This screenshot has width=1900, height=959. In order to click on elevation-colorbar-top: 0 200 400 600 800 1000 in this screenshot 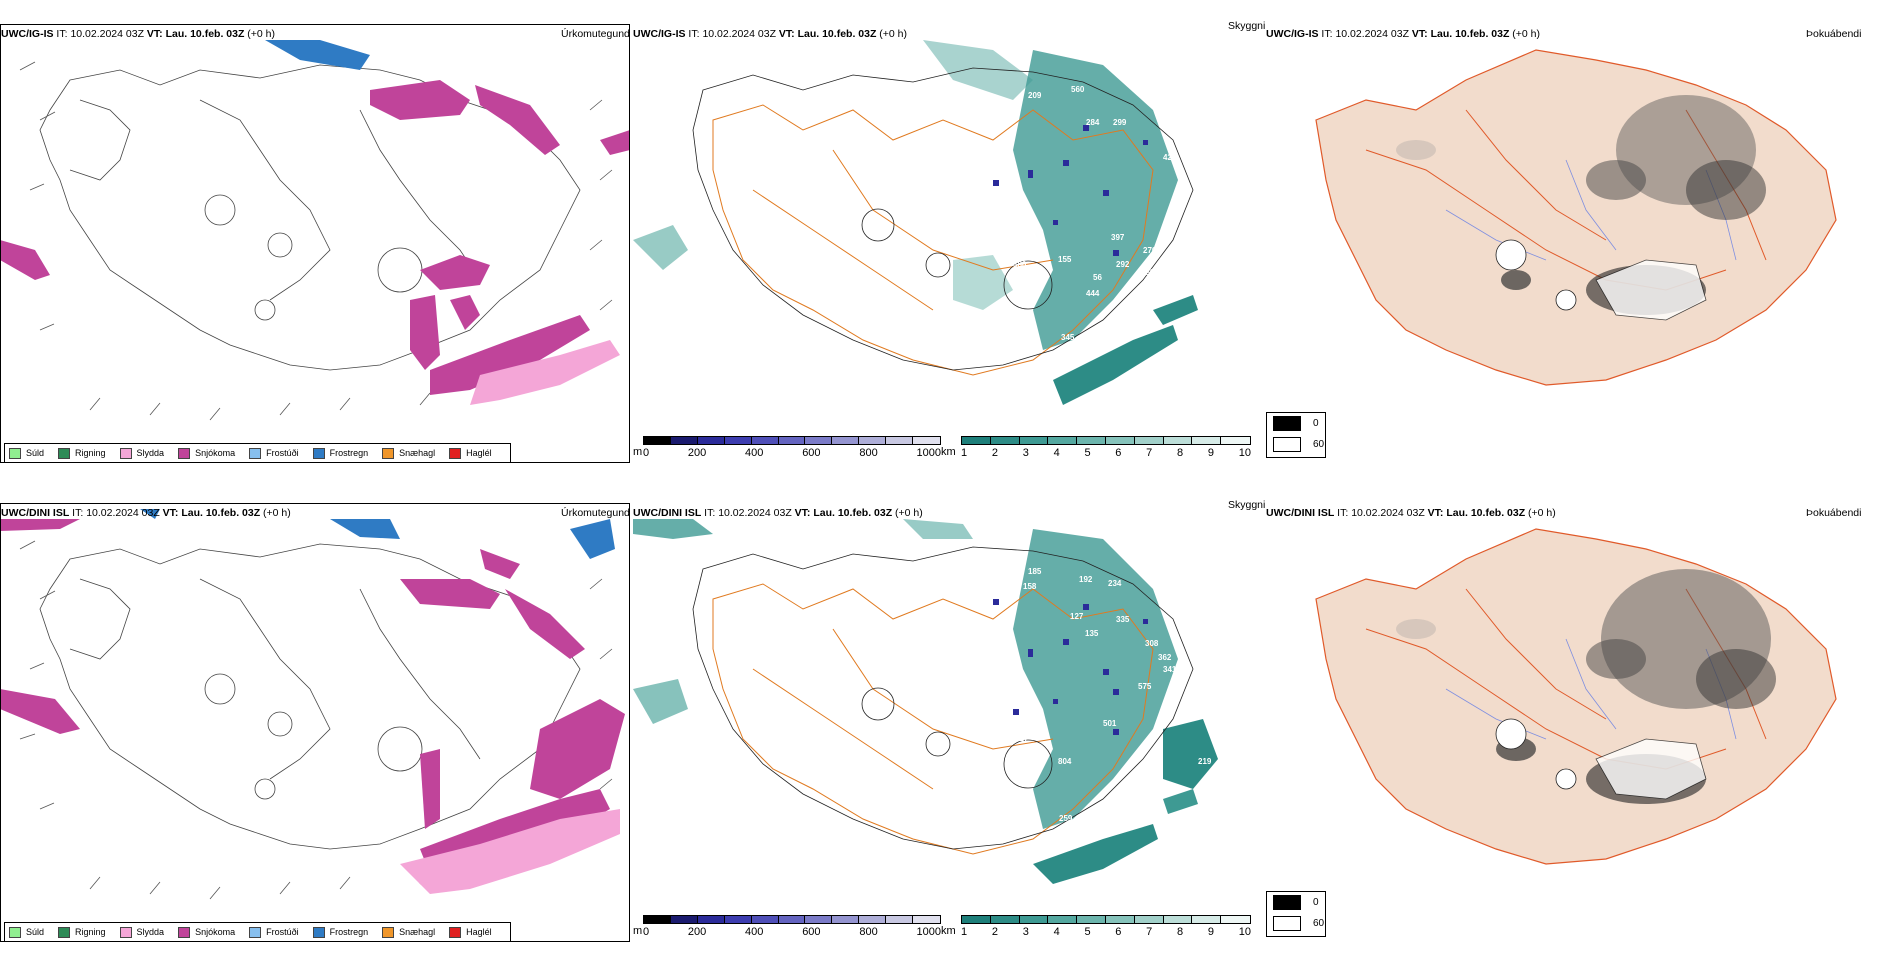, I will do `click(792, 447)`.